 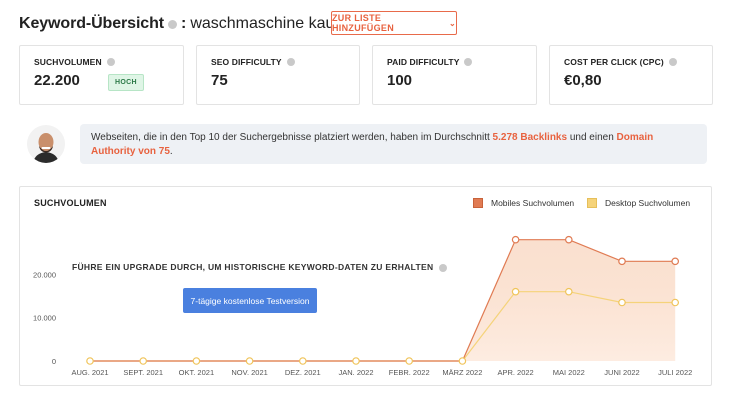 What do you see at coordinates (74, 62) in the screenshot?
I see `metric-label: SUCHVOLUMEN` at bounding box center [74, 62].